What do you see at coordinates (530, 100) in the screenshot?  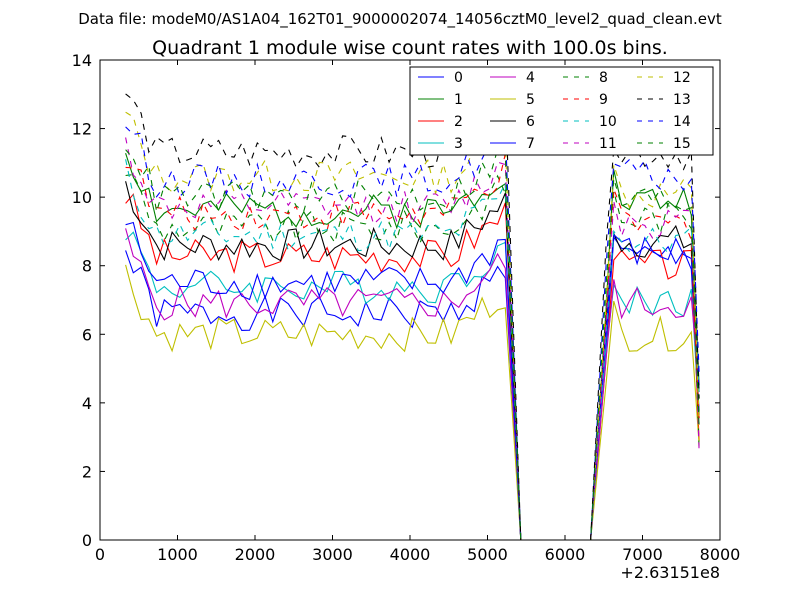 I see `legend-label-5: 5` at bounding box center [530, 100].